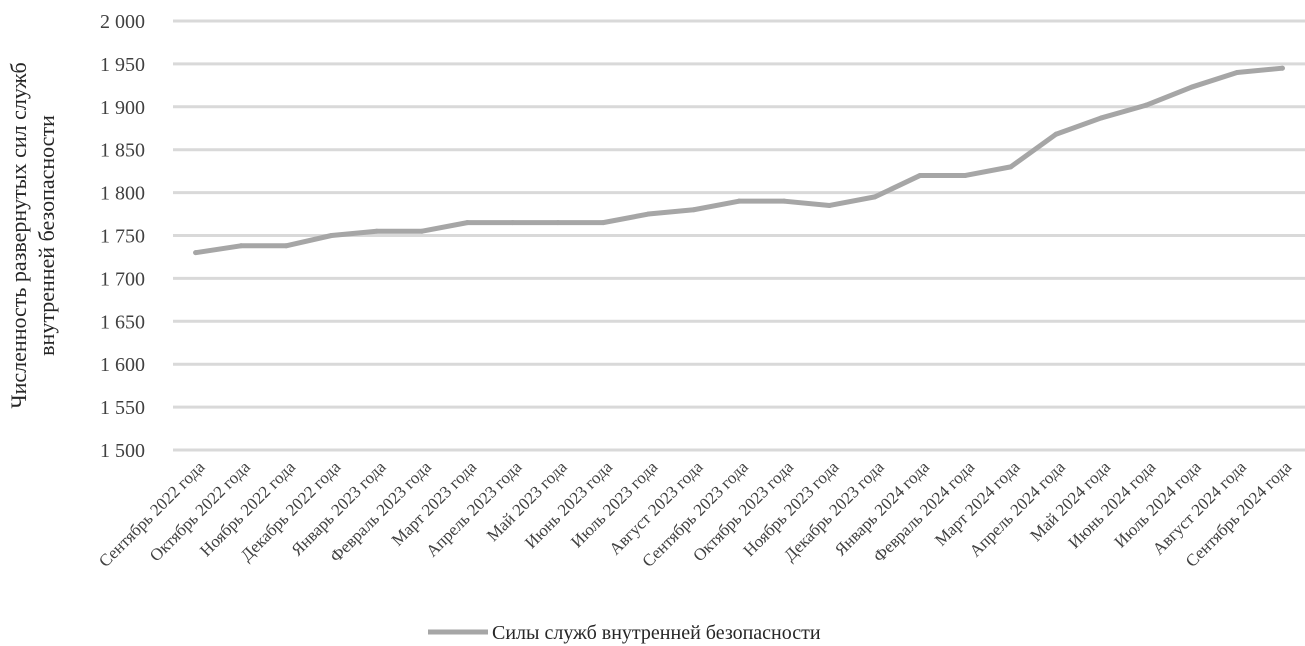 The width and height of the screenshot is (1305, 646). I want to click on y-tick-label: 1 700, so click(122, 279).